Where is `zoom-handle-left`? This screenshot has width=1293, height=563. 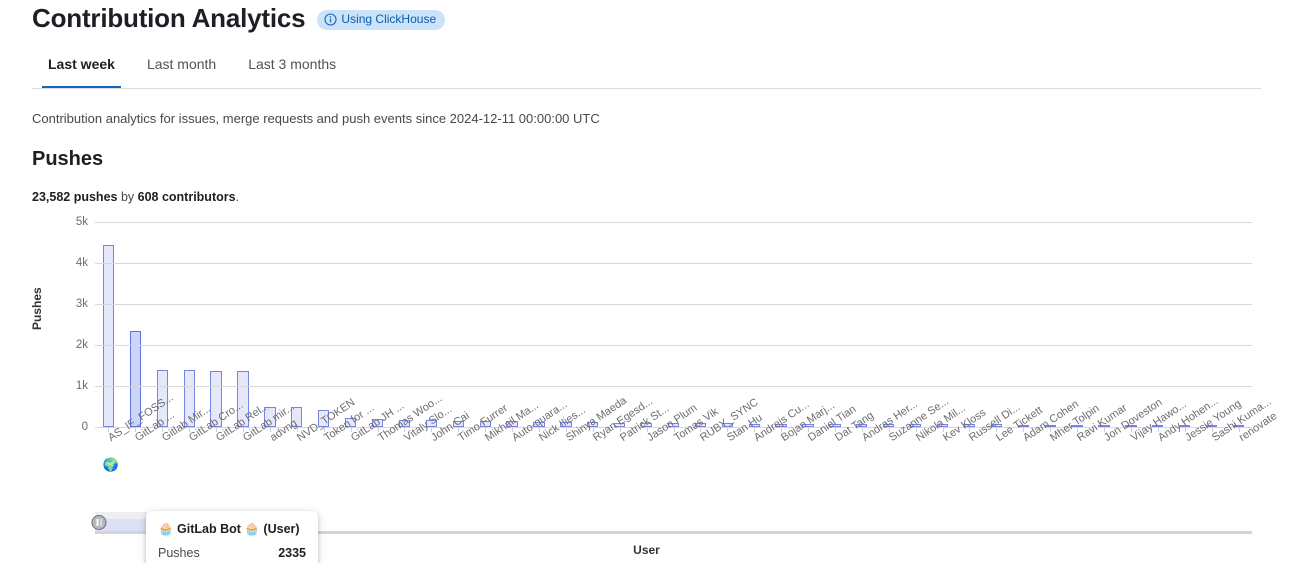
zoom-handle-left is located at coordinates (99, 522).